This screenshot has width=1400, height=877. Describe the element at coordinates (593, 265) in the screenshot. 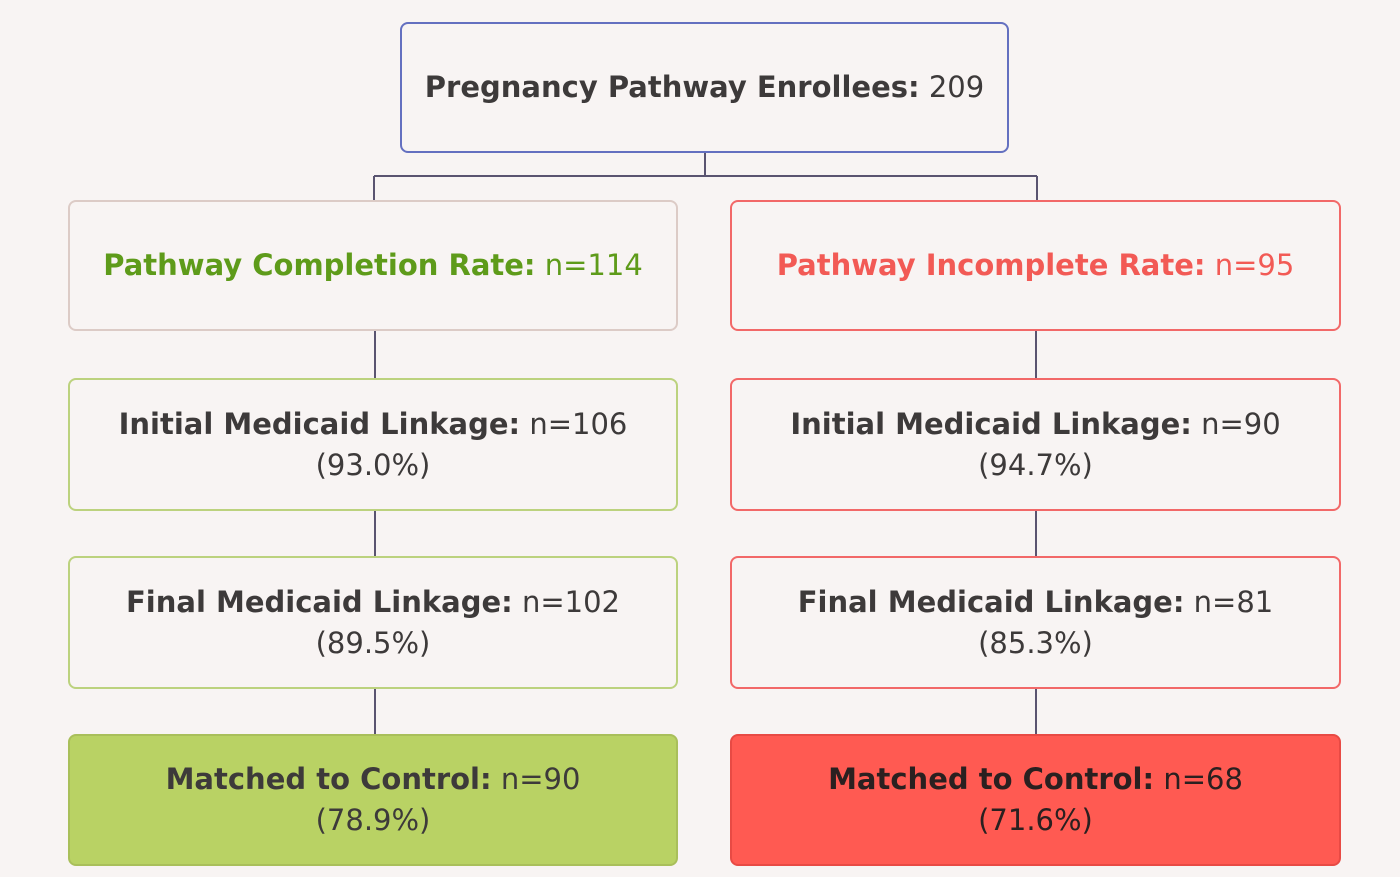

I see `node-value: n=114` at that location.